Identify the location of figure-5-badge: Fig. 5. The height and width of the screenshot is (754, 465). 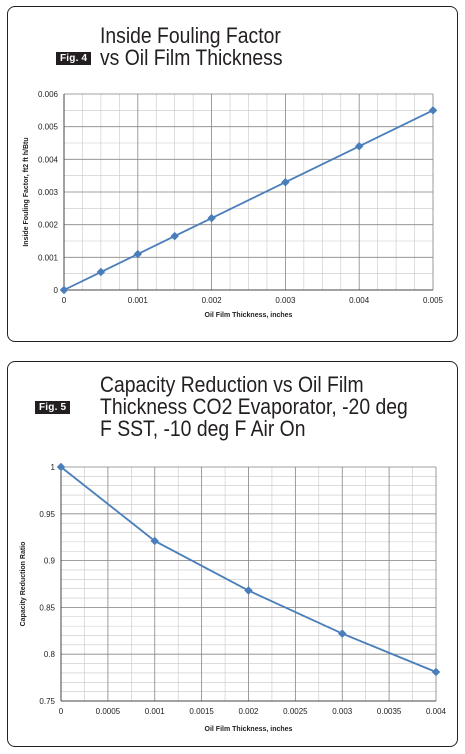
(53, 407).